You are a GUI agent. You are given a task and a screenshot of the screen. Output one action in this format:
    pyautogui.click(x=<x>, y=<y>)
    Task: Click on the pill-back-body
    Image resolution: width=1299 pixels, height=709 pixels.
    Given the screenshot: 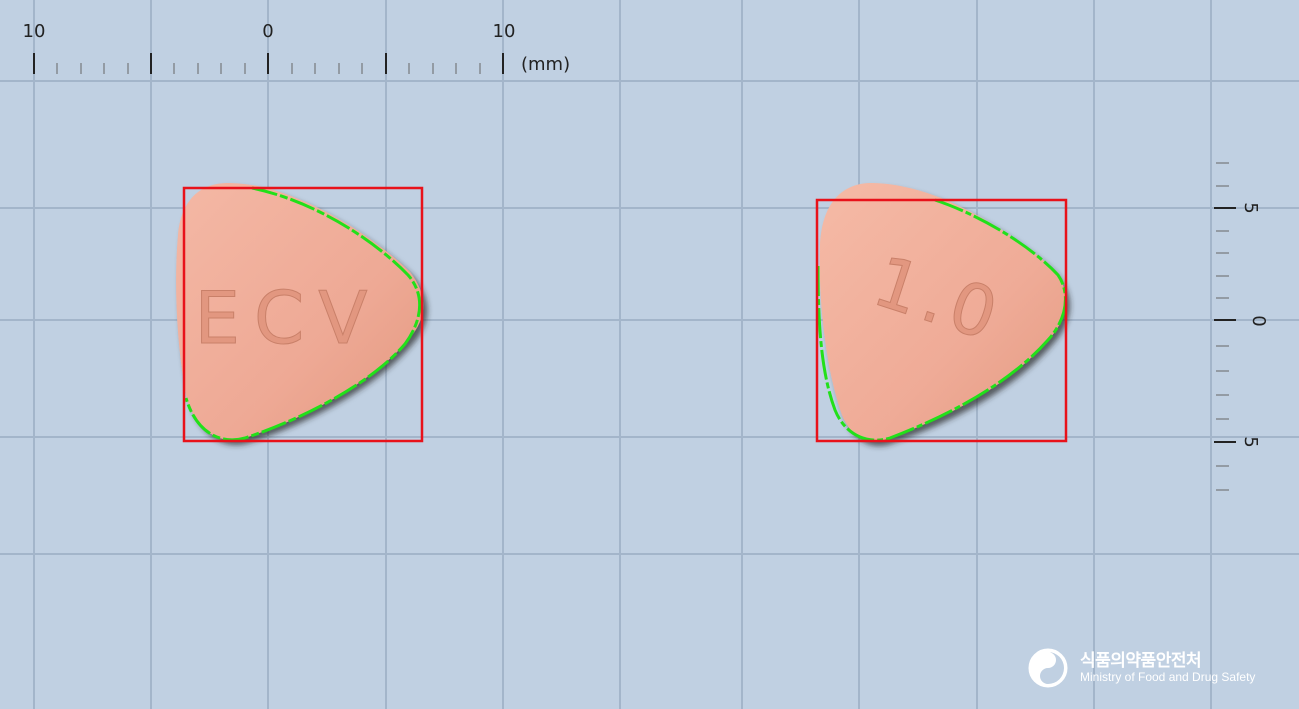 What is the action you would take?
    pyautogui.click(x=943, y=312)
    